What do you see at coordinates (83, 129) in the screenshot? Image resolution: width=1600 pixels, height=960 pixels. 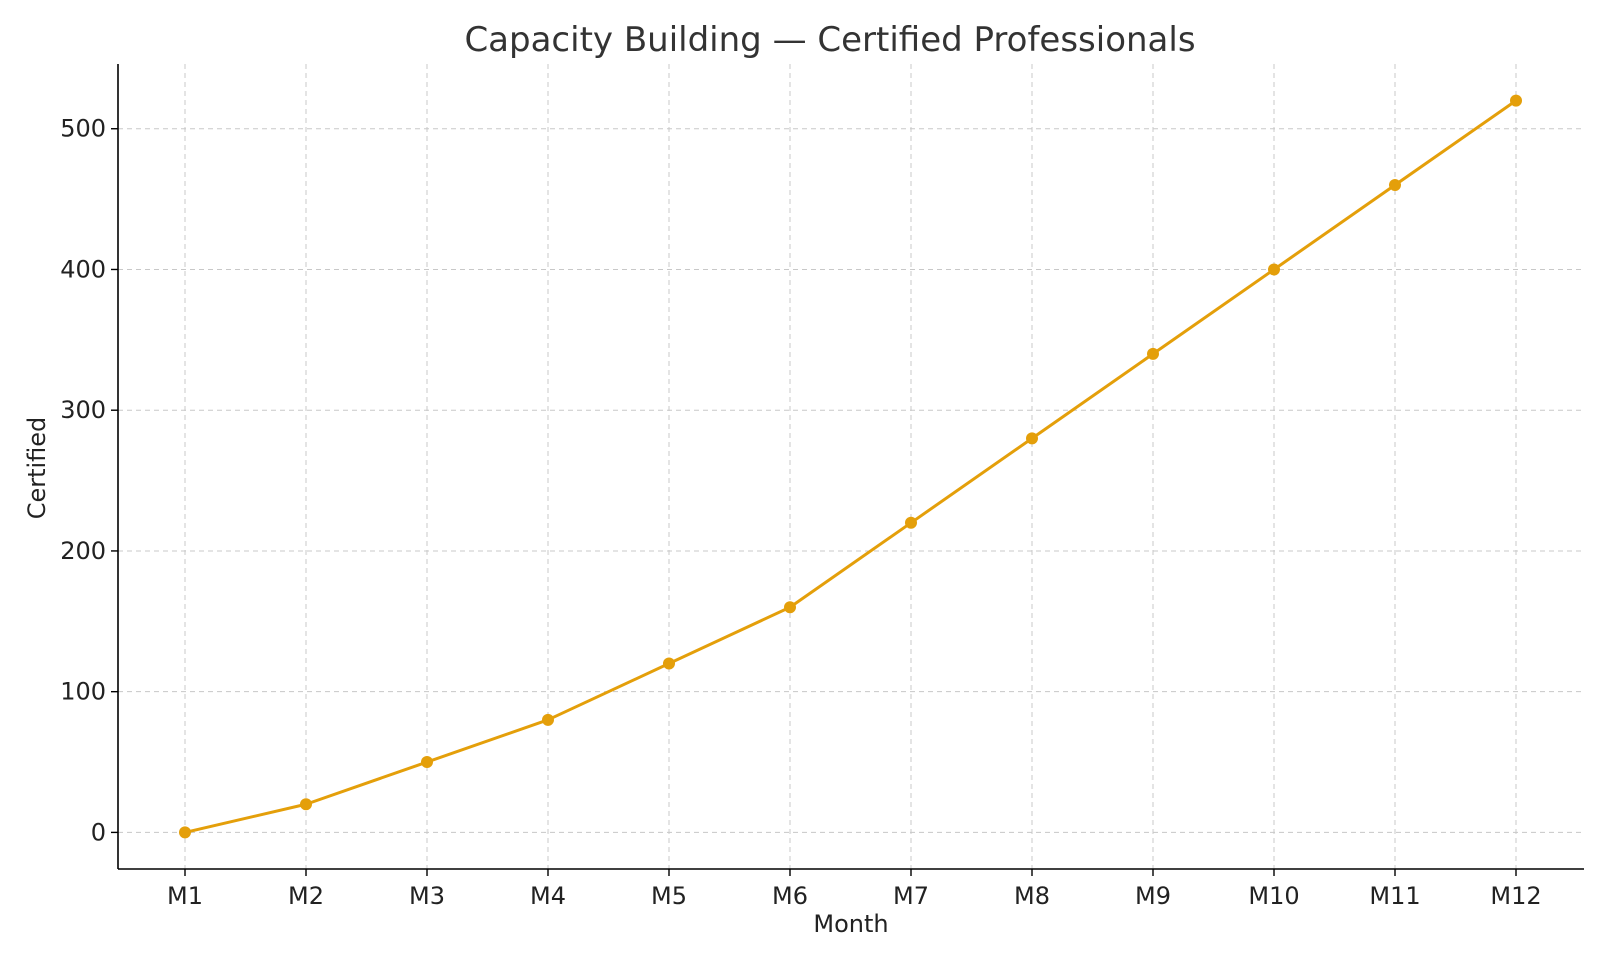 I see `y-tick-label: 500` at bounding box center [83, 129].